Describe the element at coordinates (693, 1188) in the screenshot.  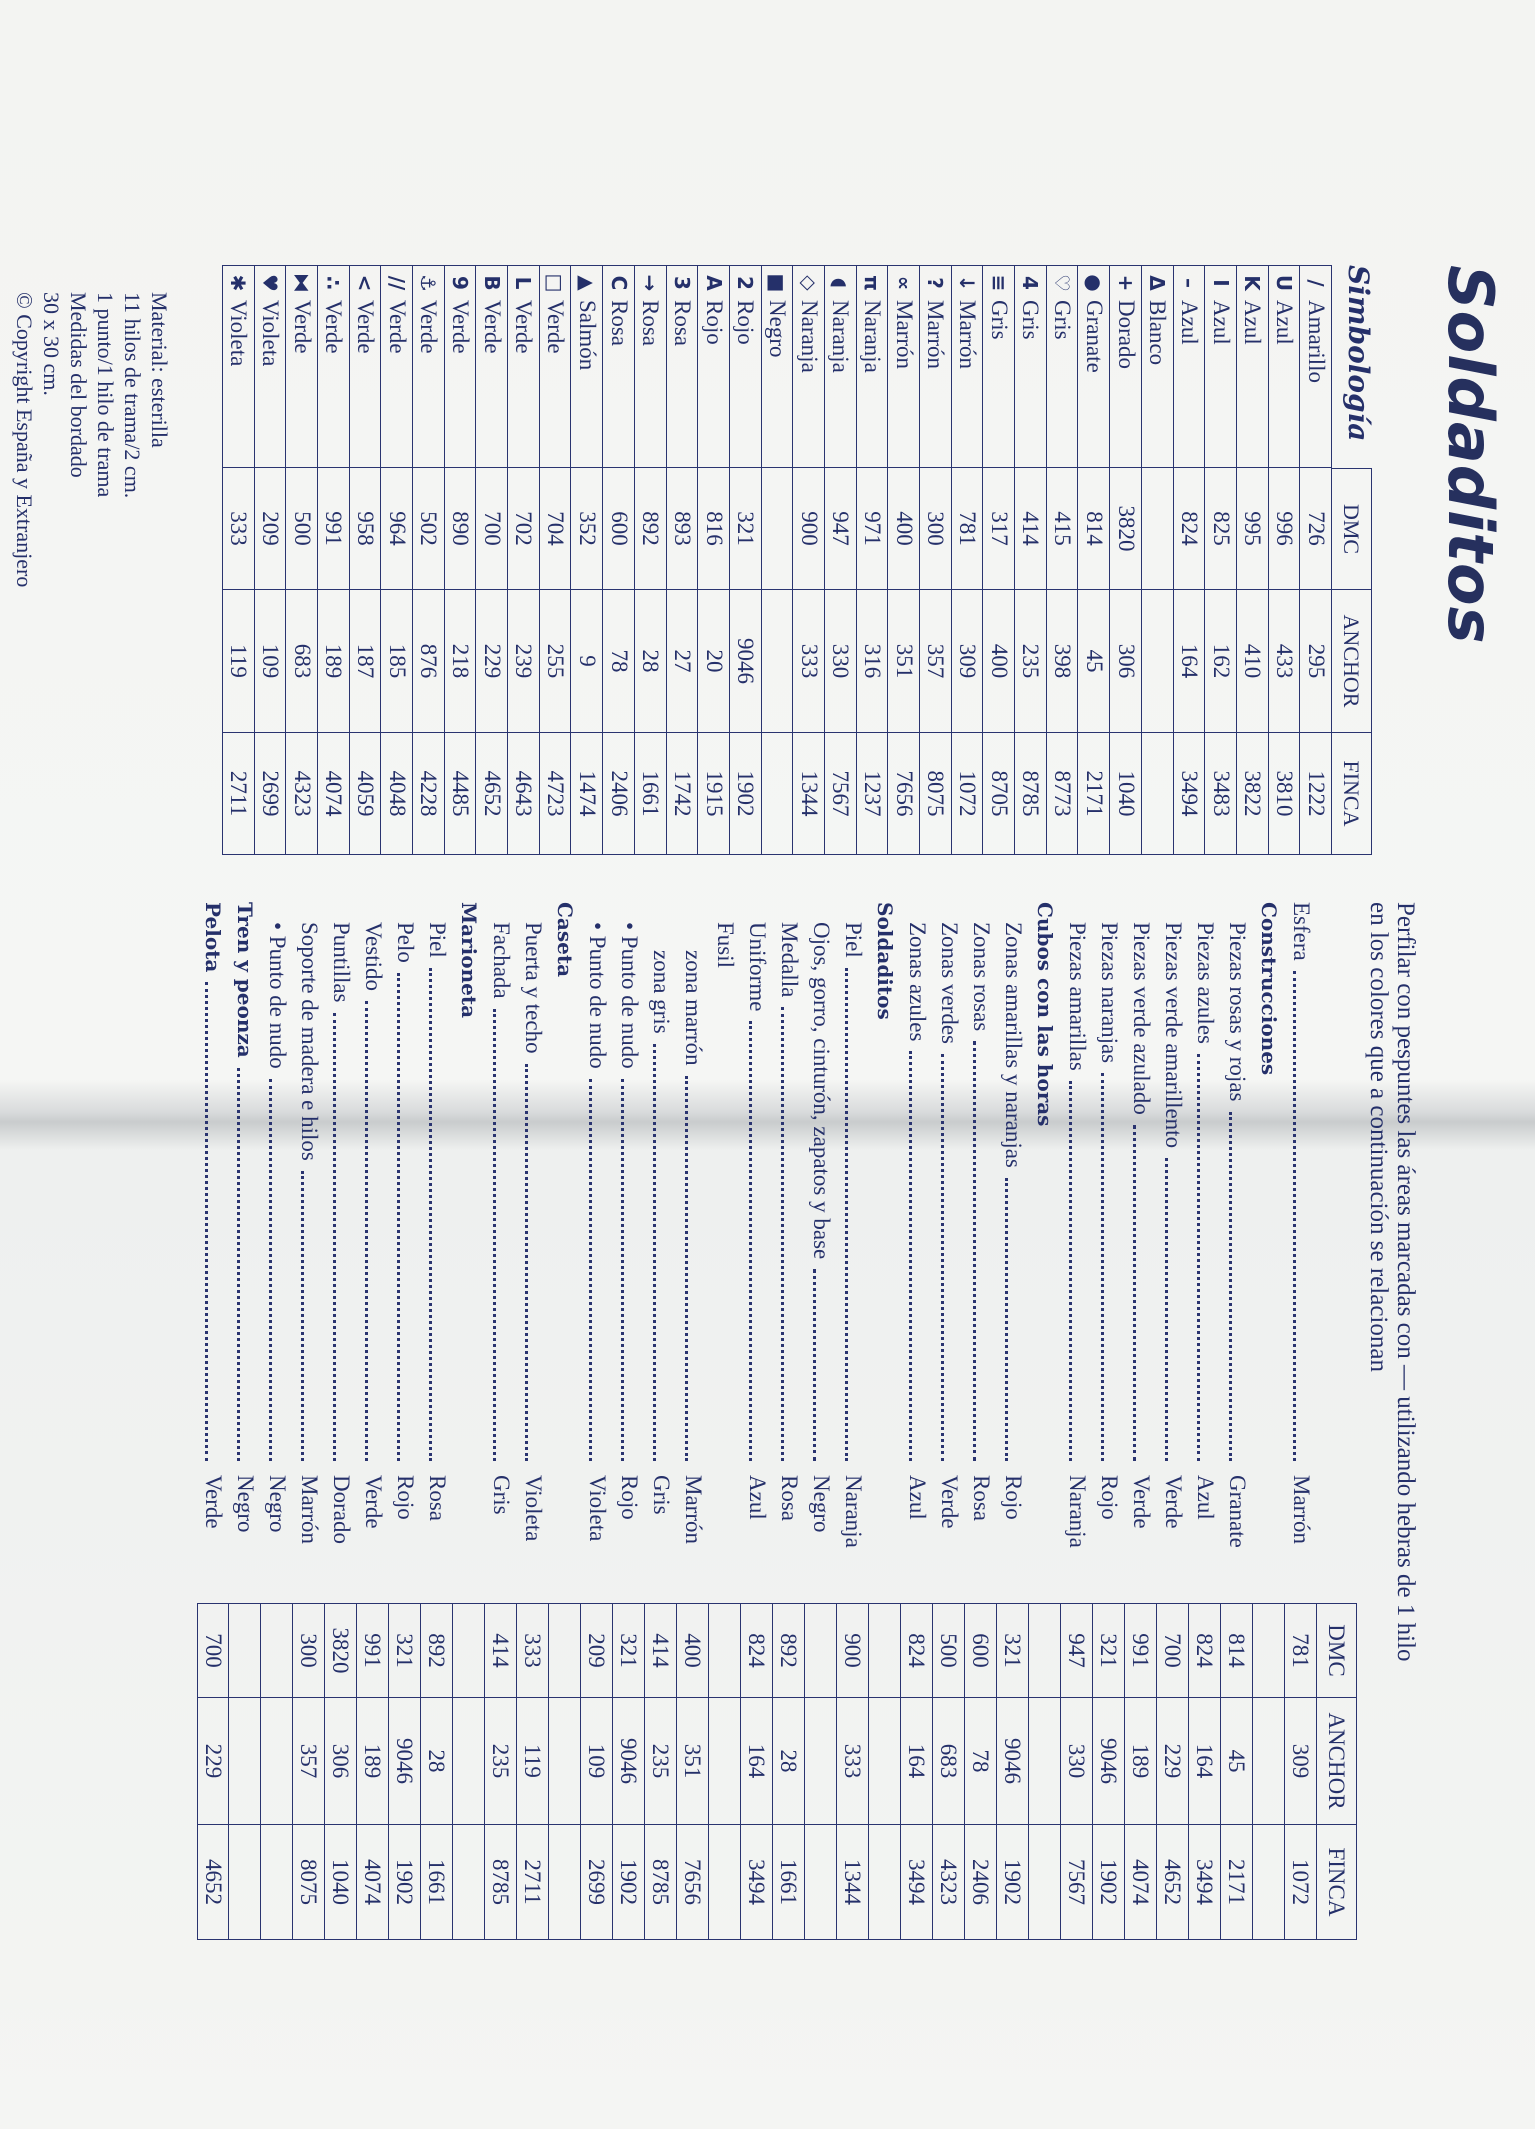
I see `area-label: zona marrón` at that location.